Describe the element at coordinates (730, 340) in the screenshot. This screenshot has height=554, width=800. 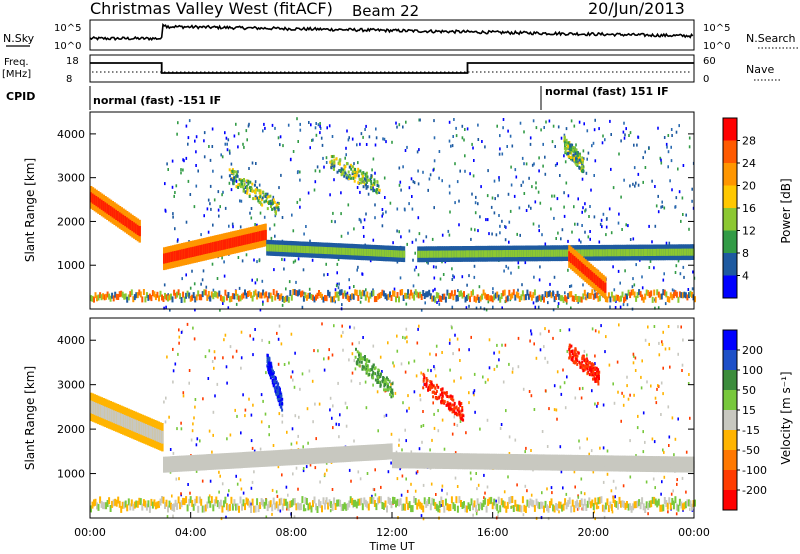
I see `colorbar-swatch` at that location.